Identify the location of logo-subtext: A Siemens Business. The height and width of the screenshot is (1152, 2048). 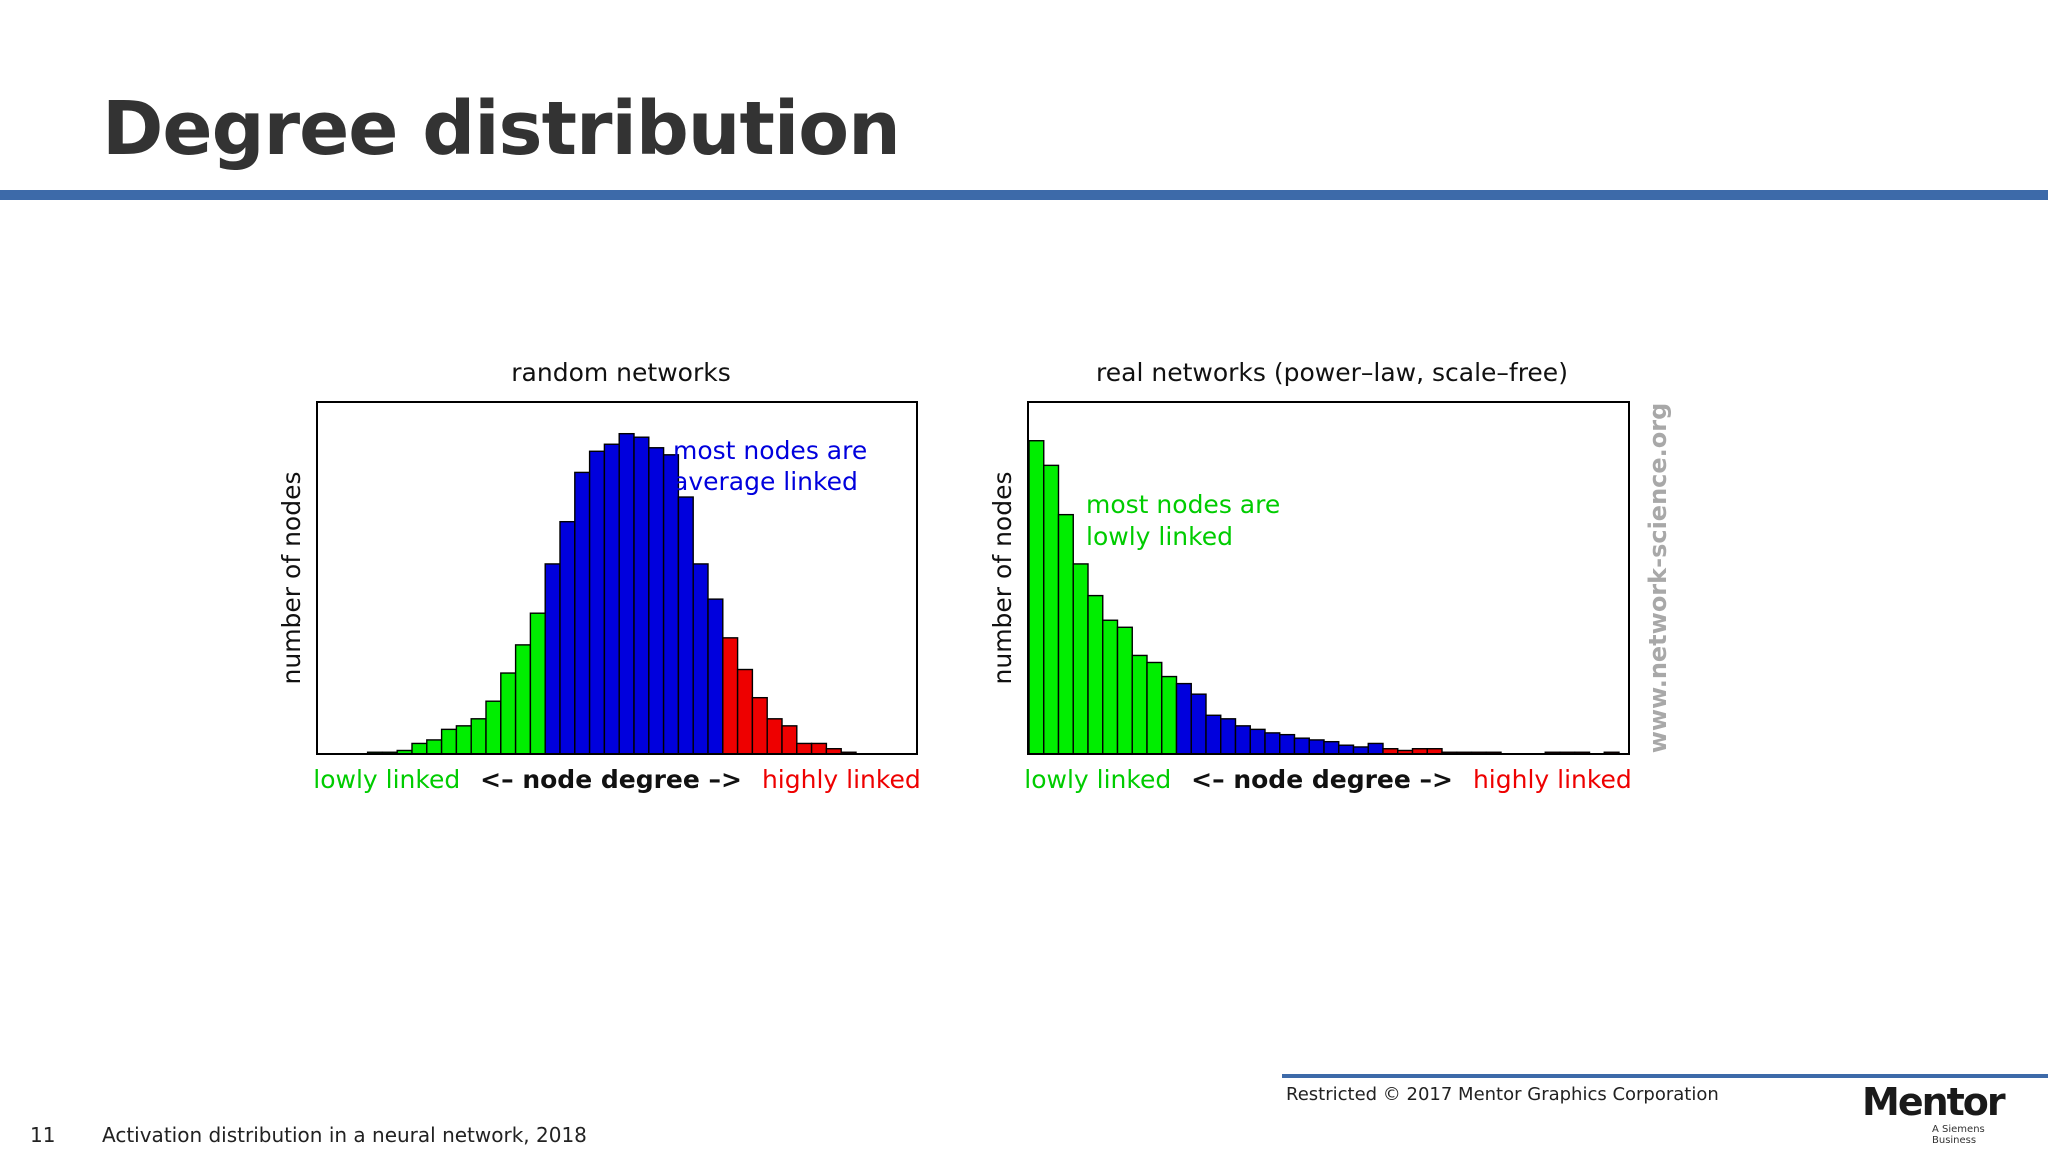
(1958, 1135).